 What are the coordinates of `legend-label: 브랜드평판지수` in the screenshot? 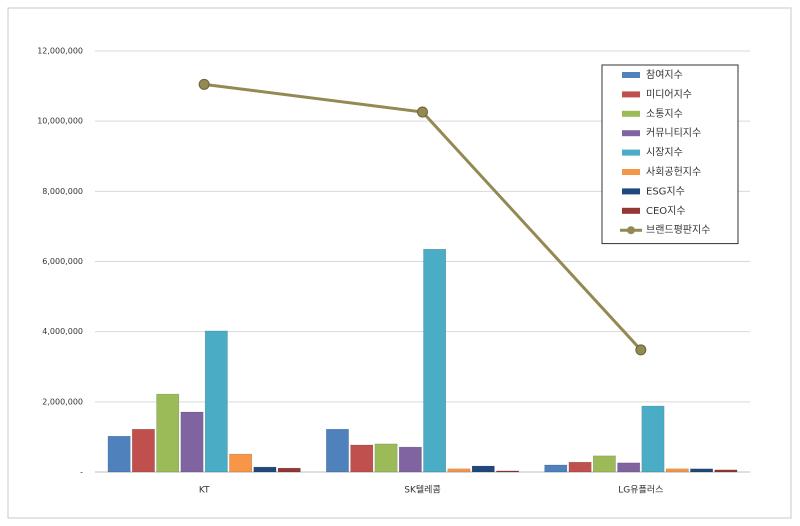 It's located at (678, 230).